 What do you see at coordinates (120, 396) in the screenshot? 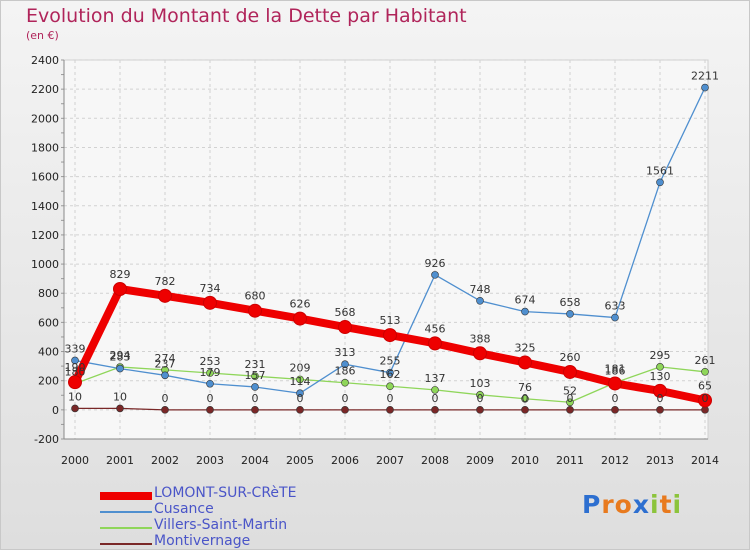
I see `data-label: 10` at bounding box center [120, 396].